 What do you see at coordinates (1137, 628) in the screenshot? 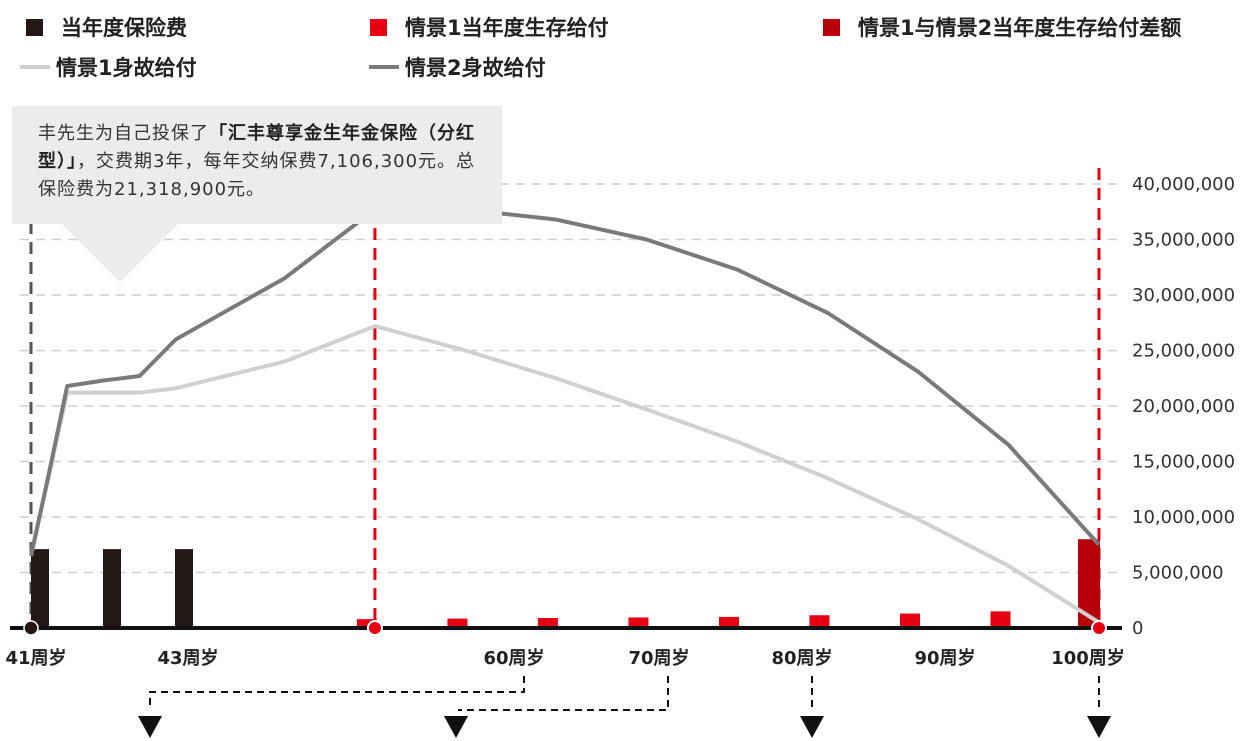
I see `y-tick-label: 0` at bounding box center [1137, 628].